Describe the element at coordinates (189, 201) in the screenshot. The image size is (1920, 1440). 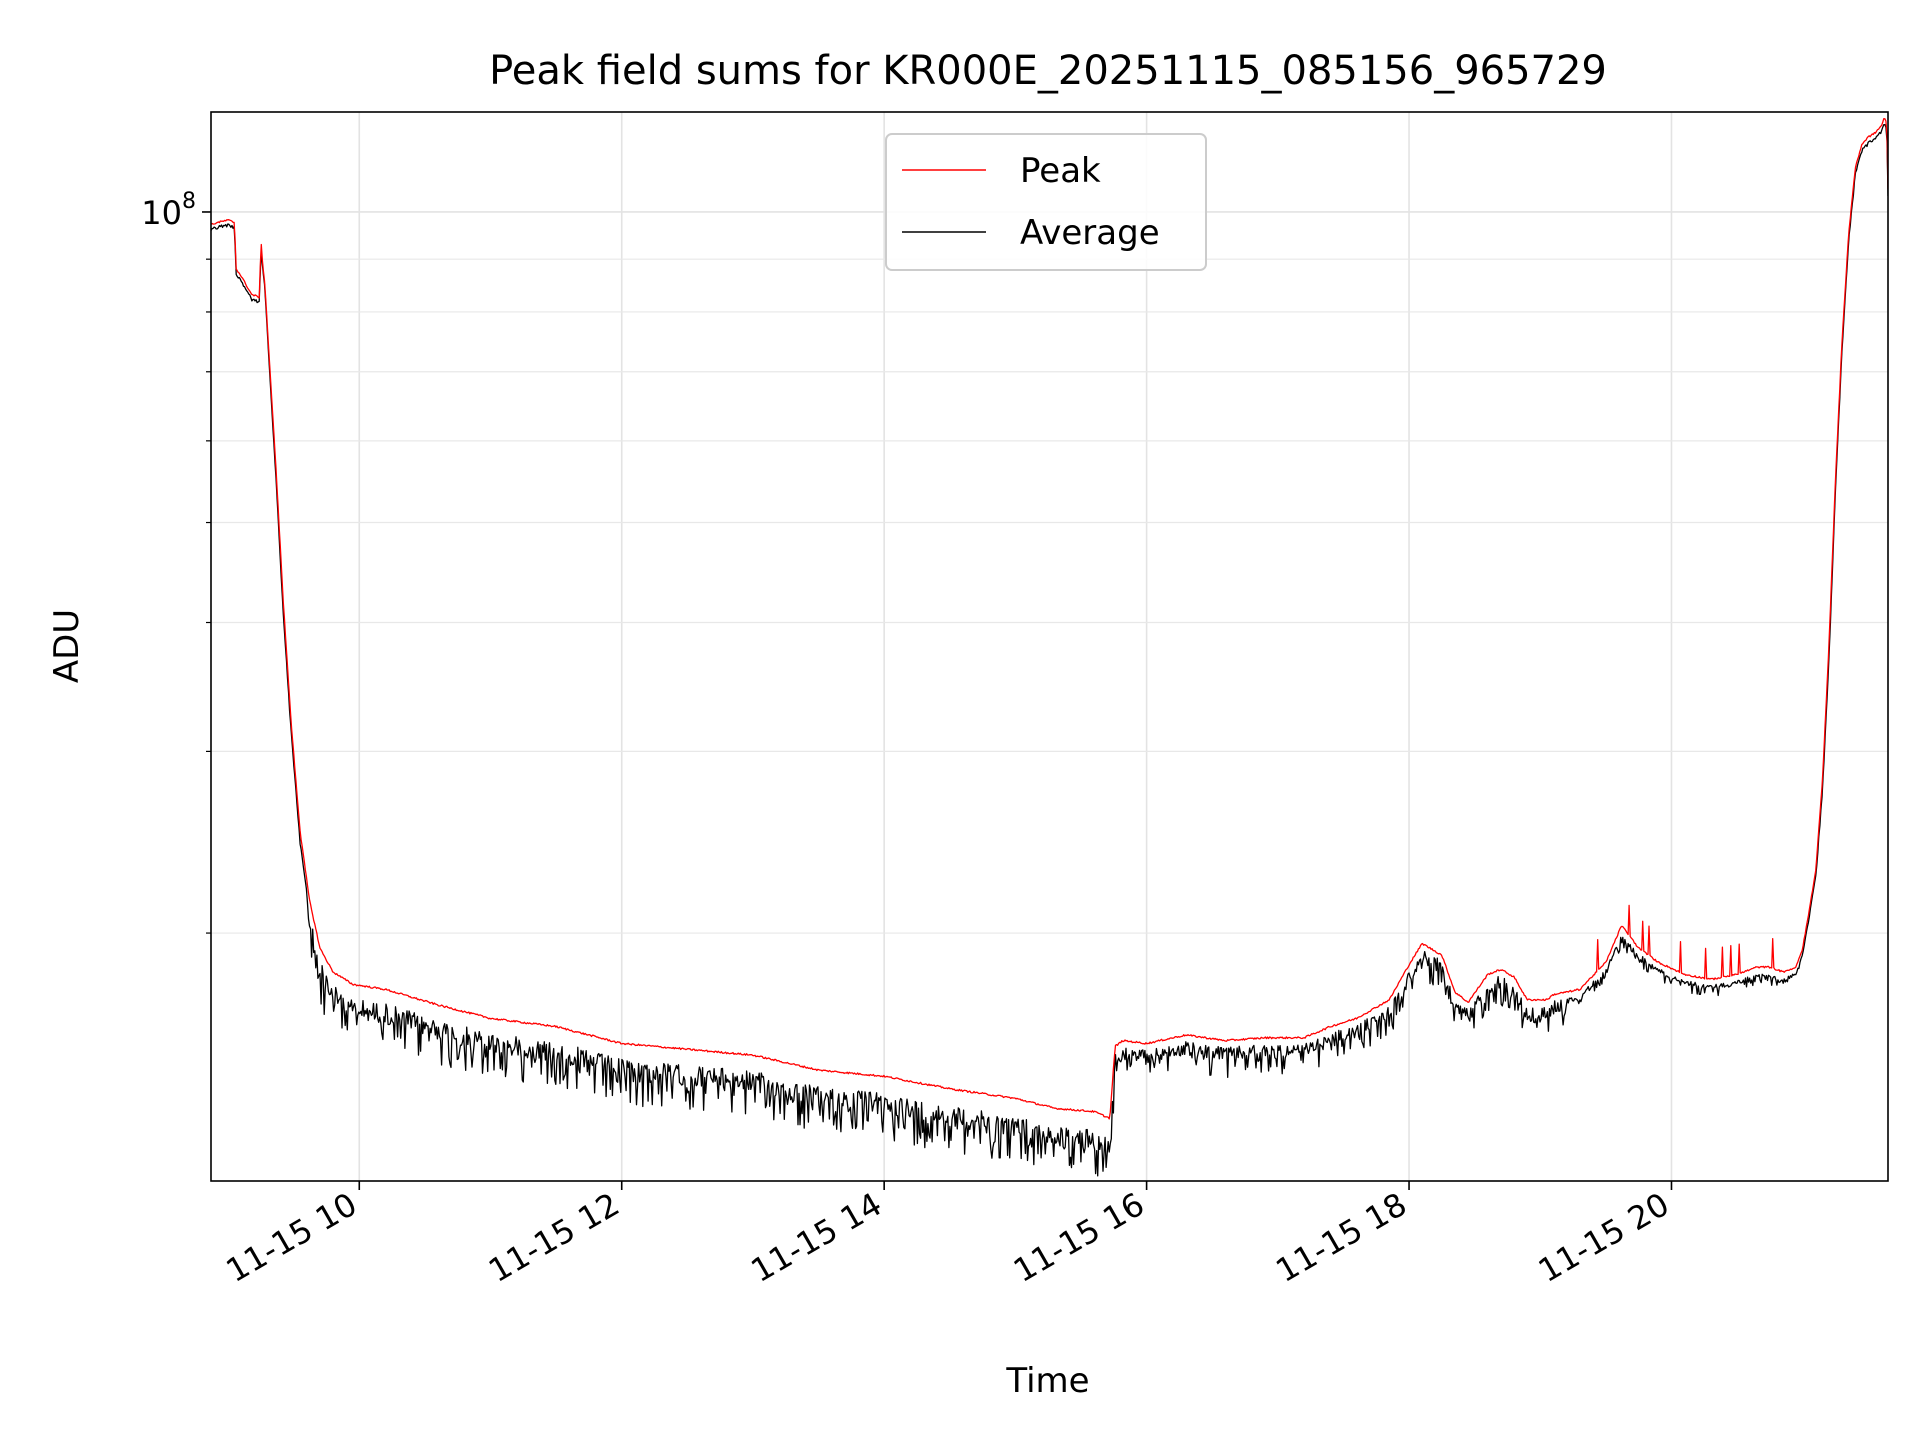
I see `y-tick-exponent: 8` at that location.